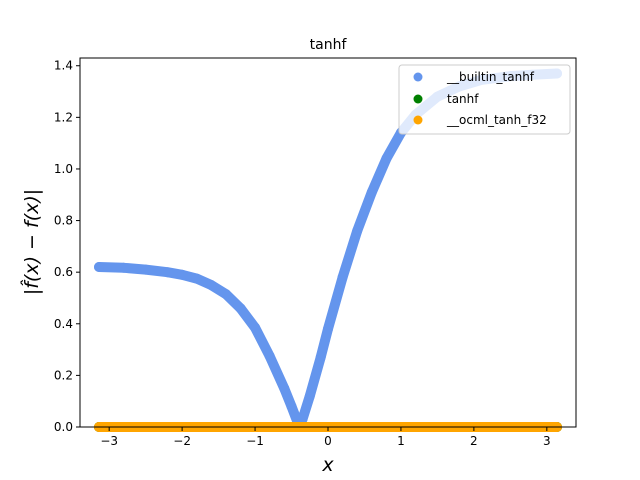  I want to click on x-axis-label: x, so click(327, 465).